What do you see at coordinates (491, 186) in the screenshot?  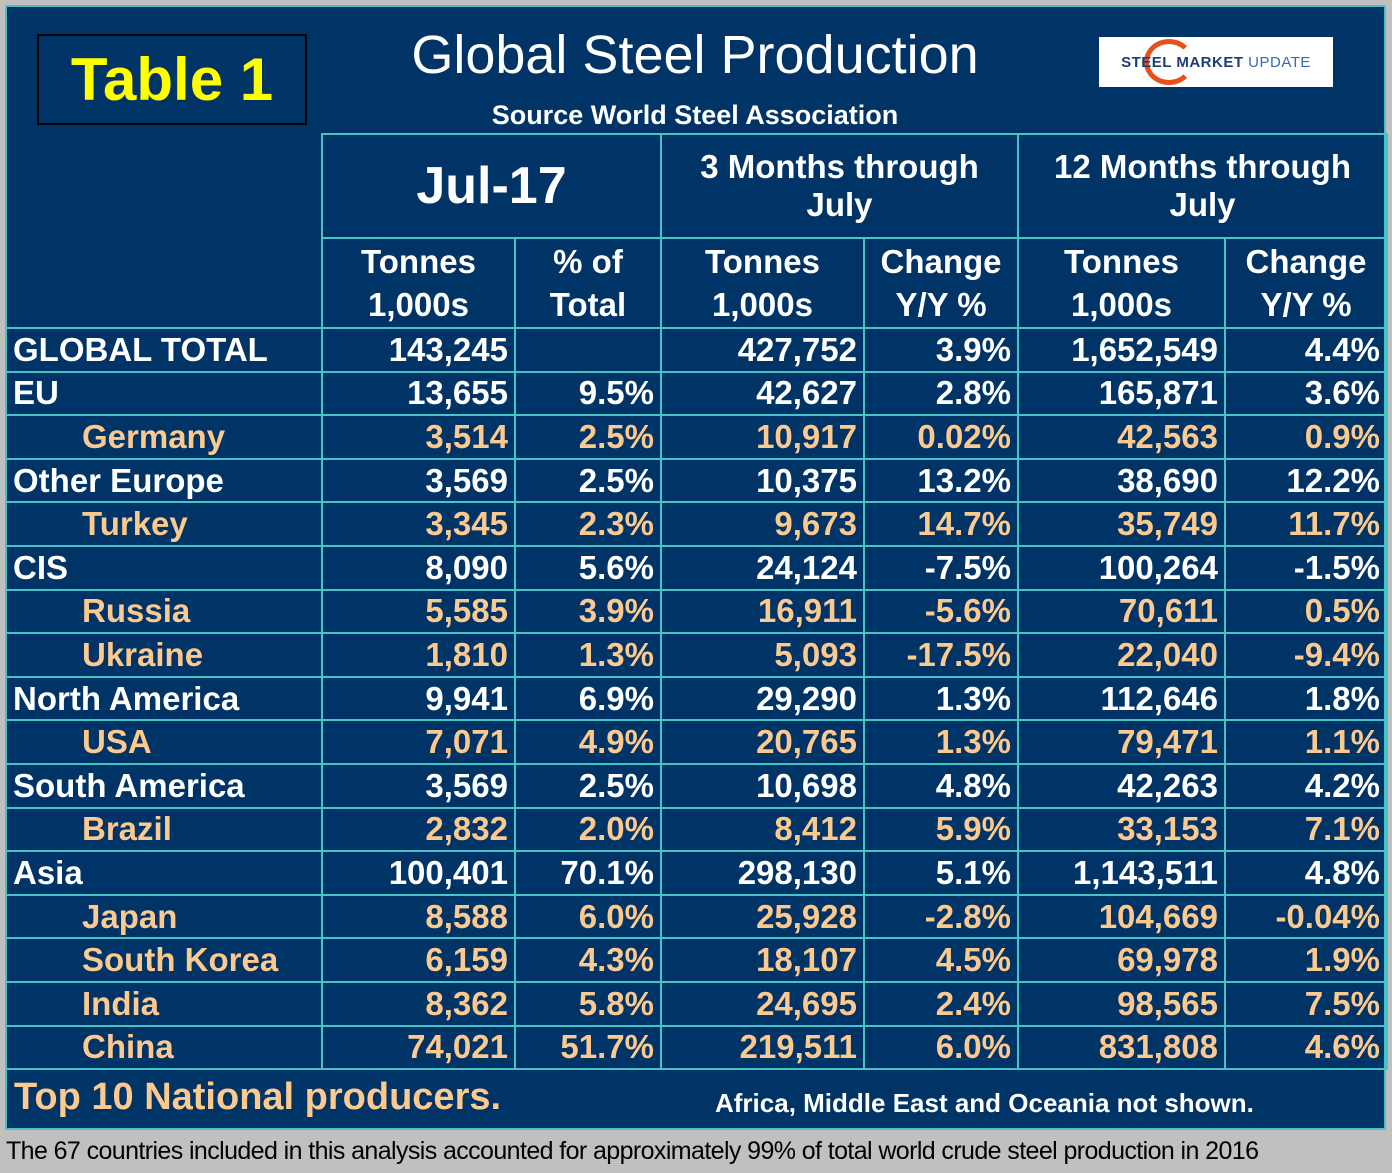 I see `group-header-month: Jul-17` at bounding box center [491, 186].